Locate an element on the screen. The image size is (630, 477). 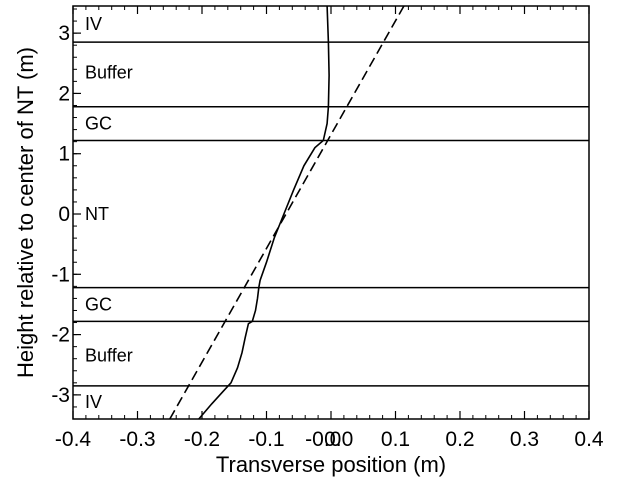
y-tick-label: -1 is located at coordinates (60, 274).